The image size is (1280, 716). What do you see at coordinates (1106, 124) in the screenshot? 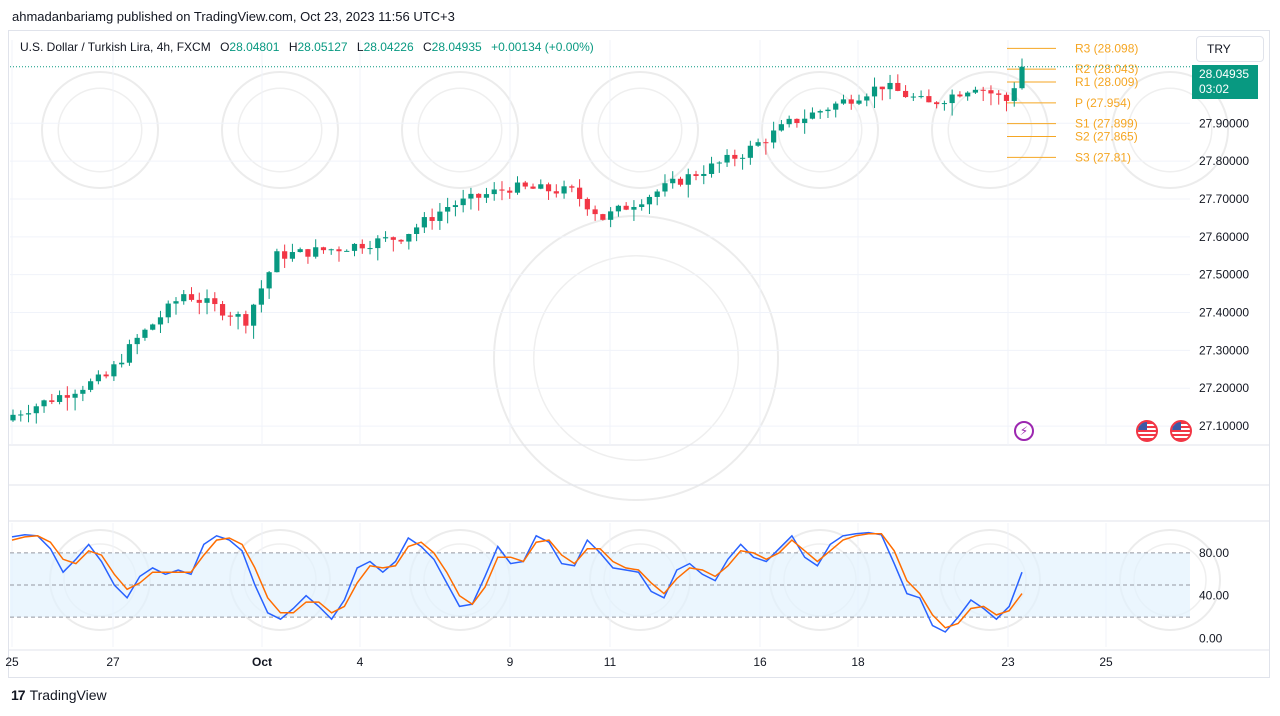
I see `pivot-label: S1 (27.899)` at bounding box center [1106, 124].